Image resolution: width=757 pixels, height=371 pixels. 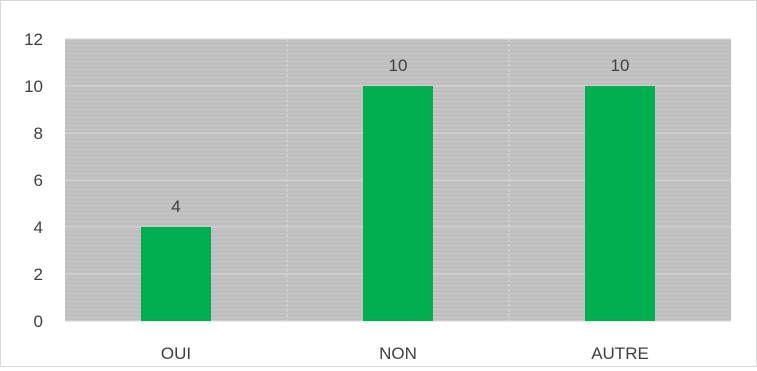 I want to click on data-label: 4, so click(x=175, y=206).